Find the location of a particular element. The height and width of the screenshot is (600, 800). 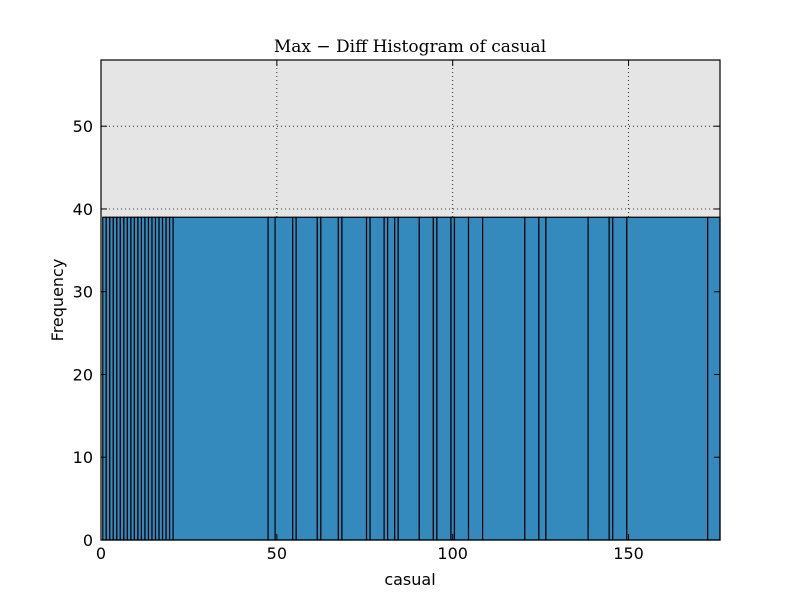

y-tick-label: 10 is located at coordinates (83, 457).